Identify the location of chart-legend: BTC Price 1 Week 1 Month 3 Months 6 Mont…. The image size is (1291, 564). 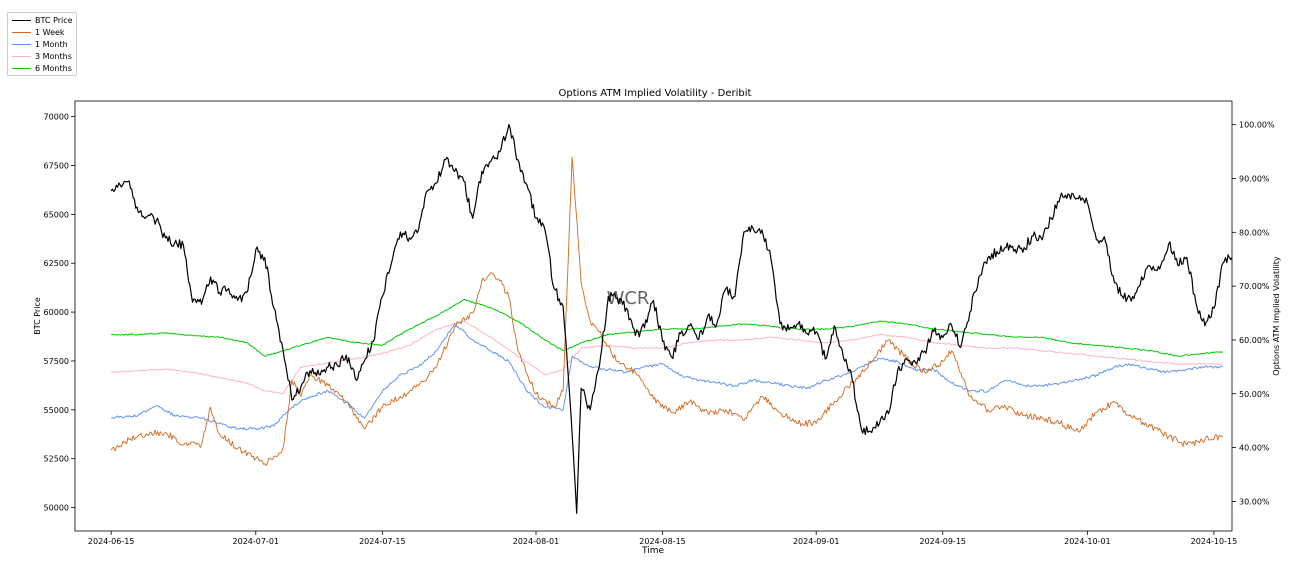
(42, 44).